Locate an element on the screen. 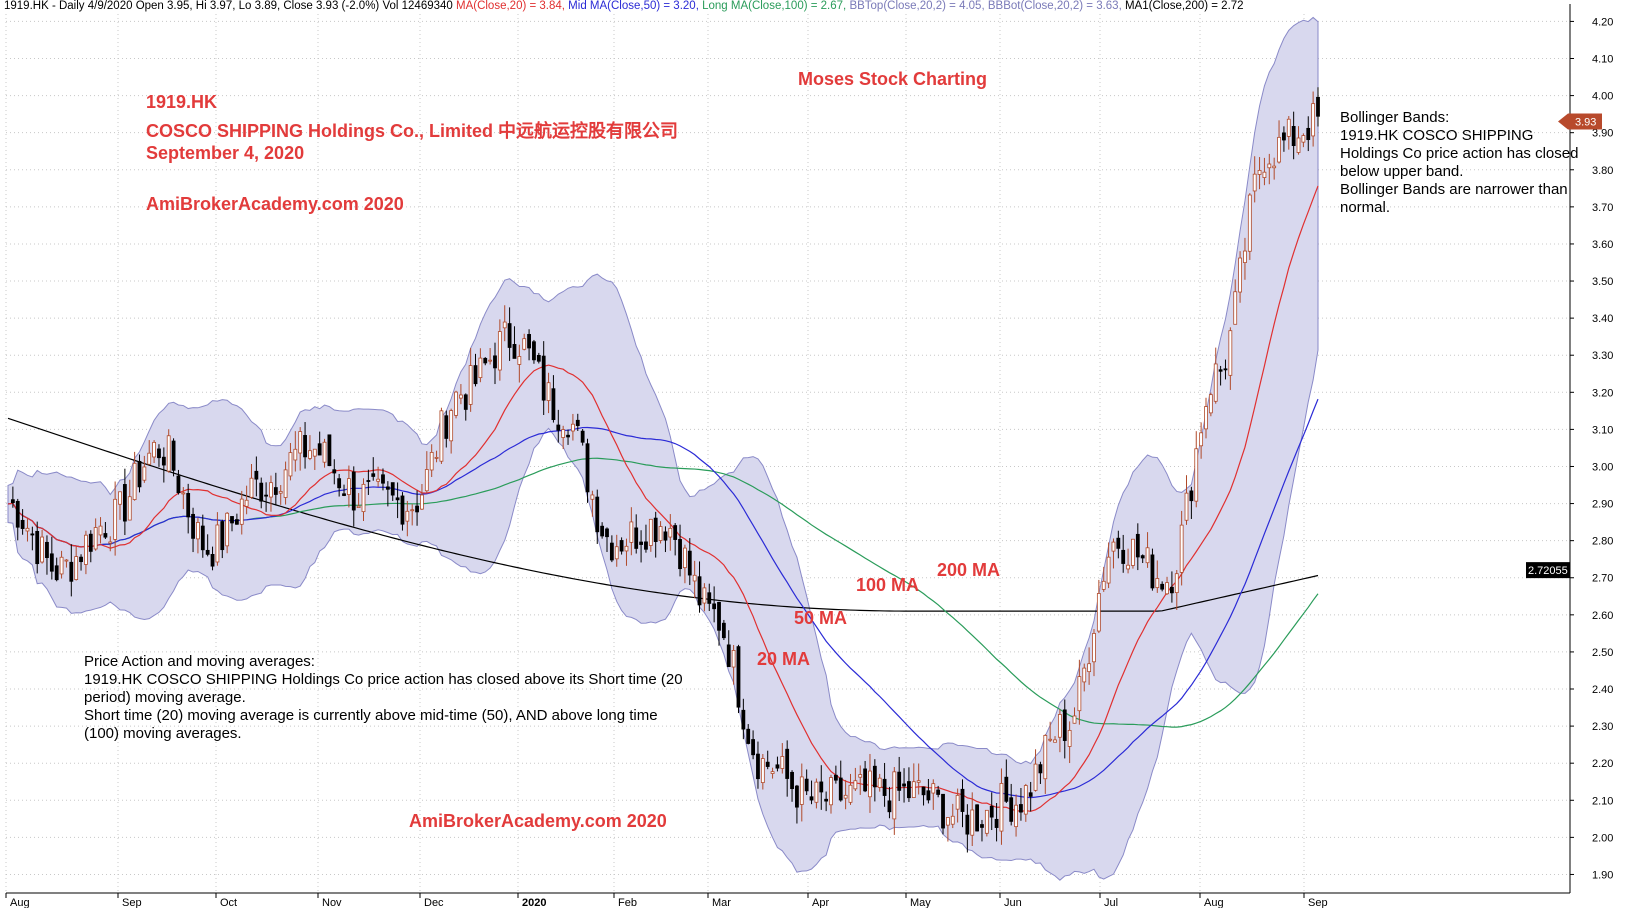  y-tick-label: 2.80 is located at coordinates (1602, 542).